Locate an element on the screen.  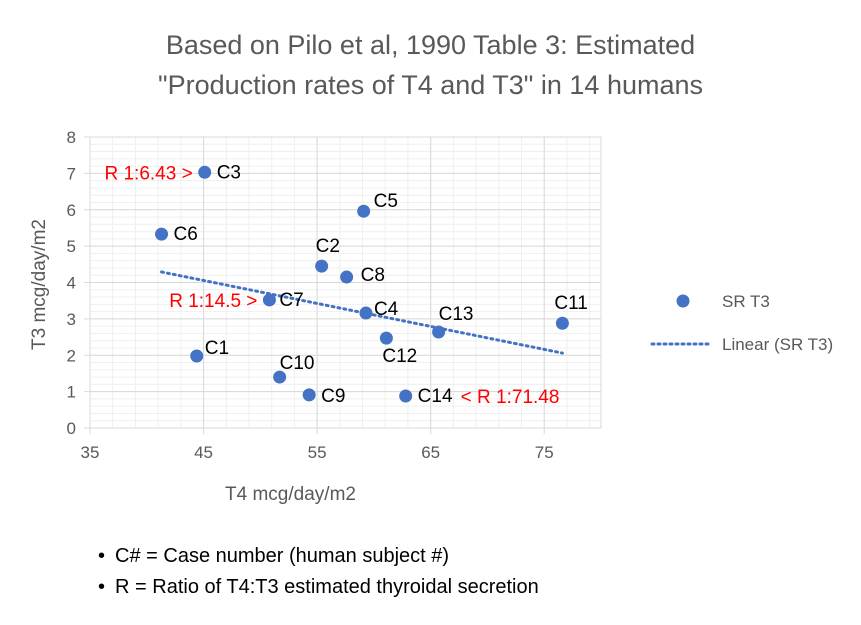
x-tick-label: 65 is located at coordinates (430, 452).